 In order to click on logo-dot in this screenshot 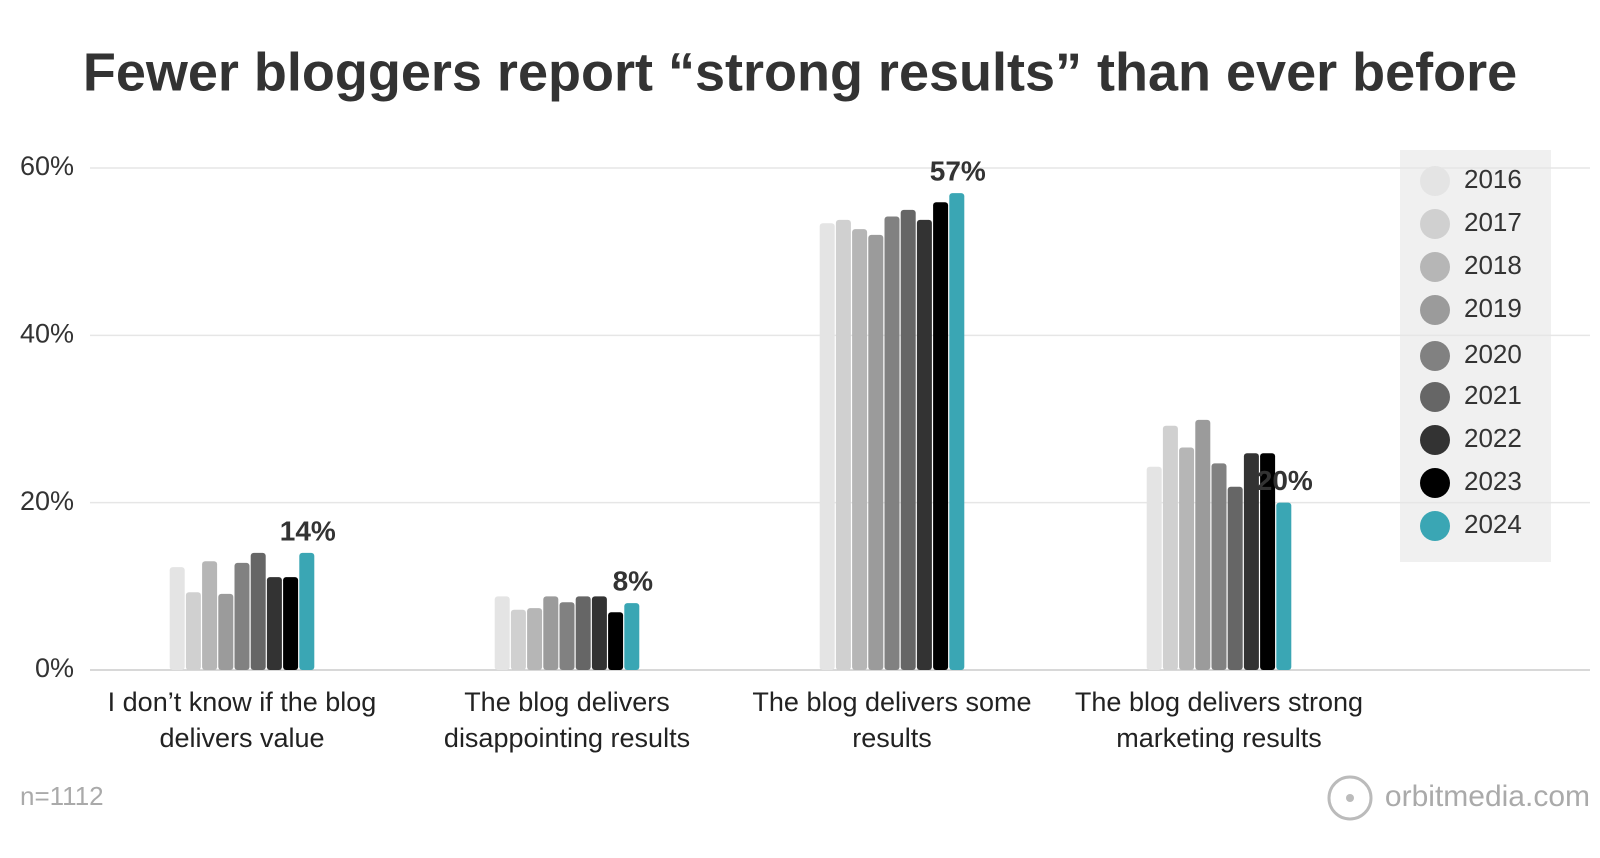, I will do `click(1350, 798)`.